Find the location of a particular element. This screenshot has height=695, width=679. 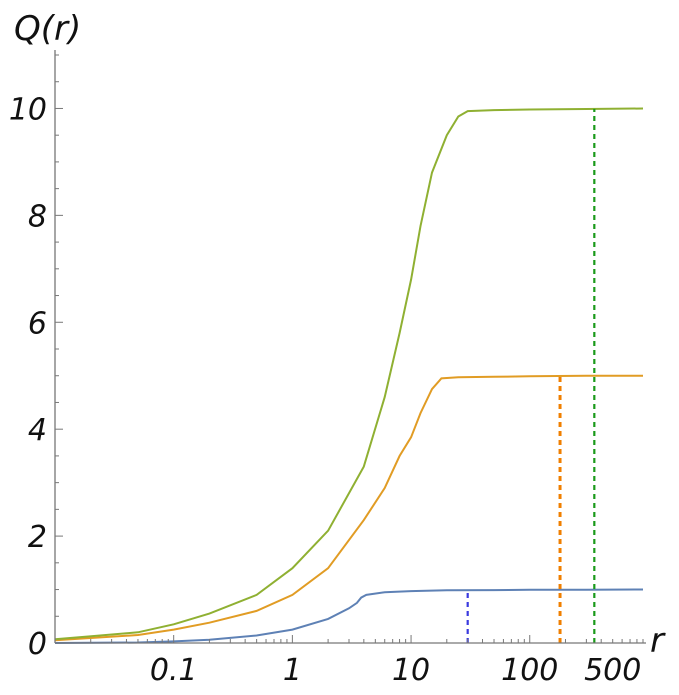

x-tick-label: 1 is located at coordinates (292, 670).